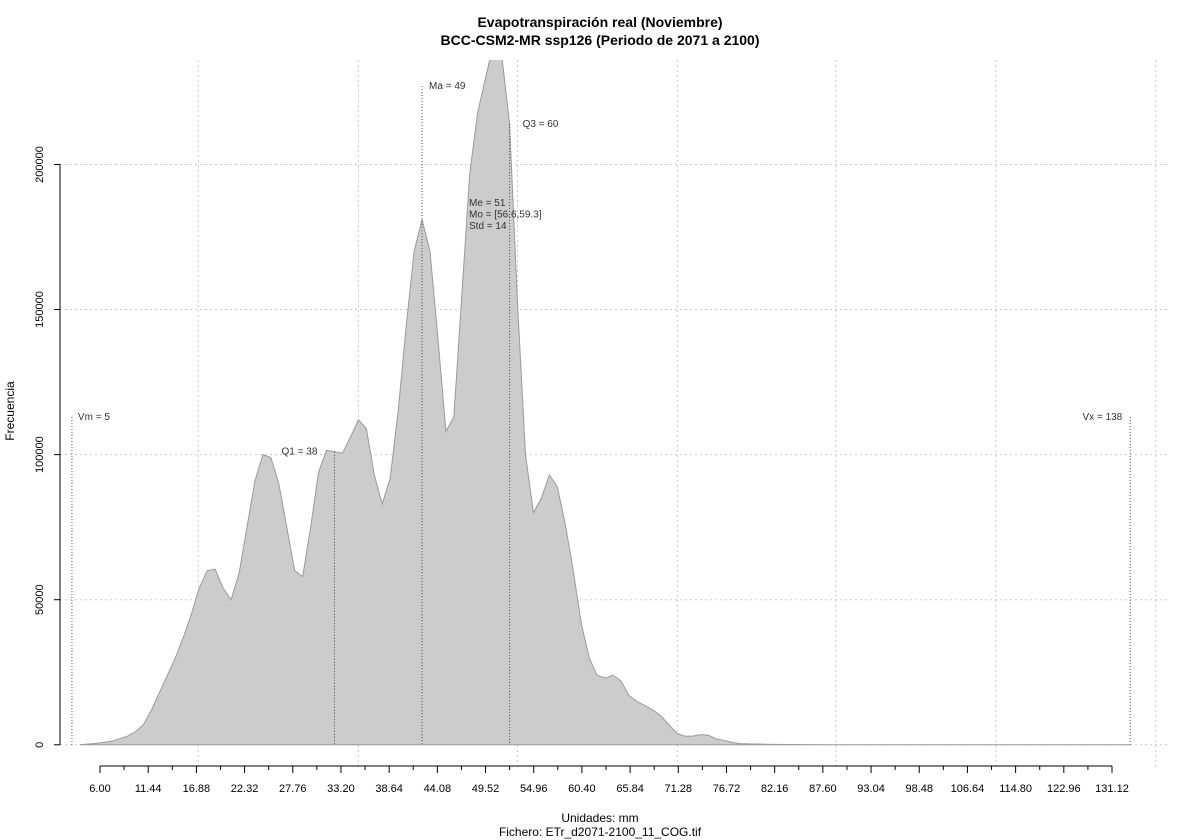  I want to click on q1-label: Q1 = 38, so click(300, 452).